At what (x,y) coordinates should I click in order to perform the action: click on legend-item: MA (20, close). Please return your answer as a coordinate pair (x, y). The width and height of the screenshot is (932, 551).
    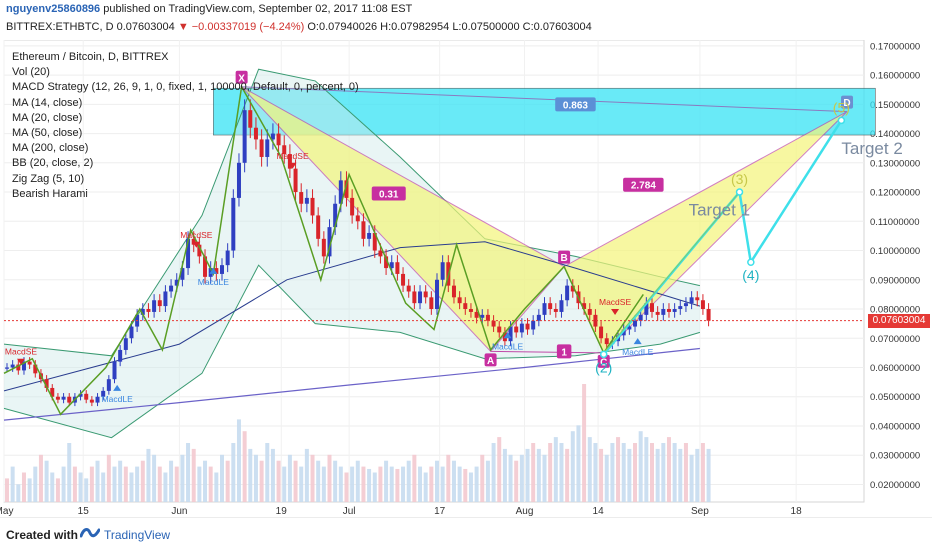
    Looking at the image, I should click on (47, 117).